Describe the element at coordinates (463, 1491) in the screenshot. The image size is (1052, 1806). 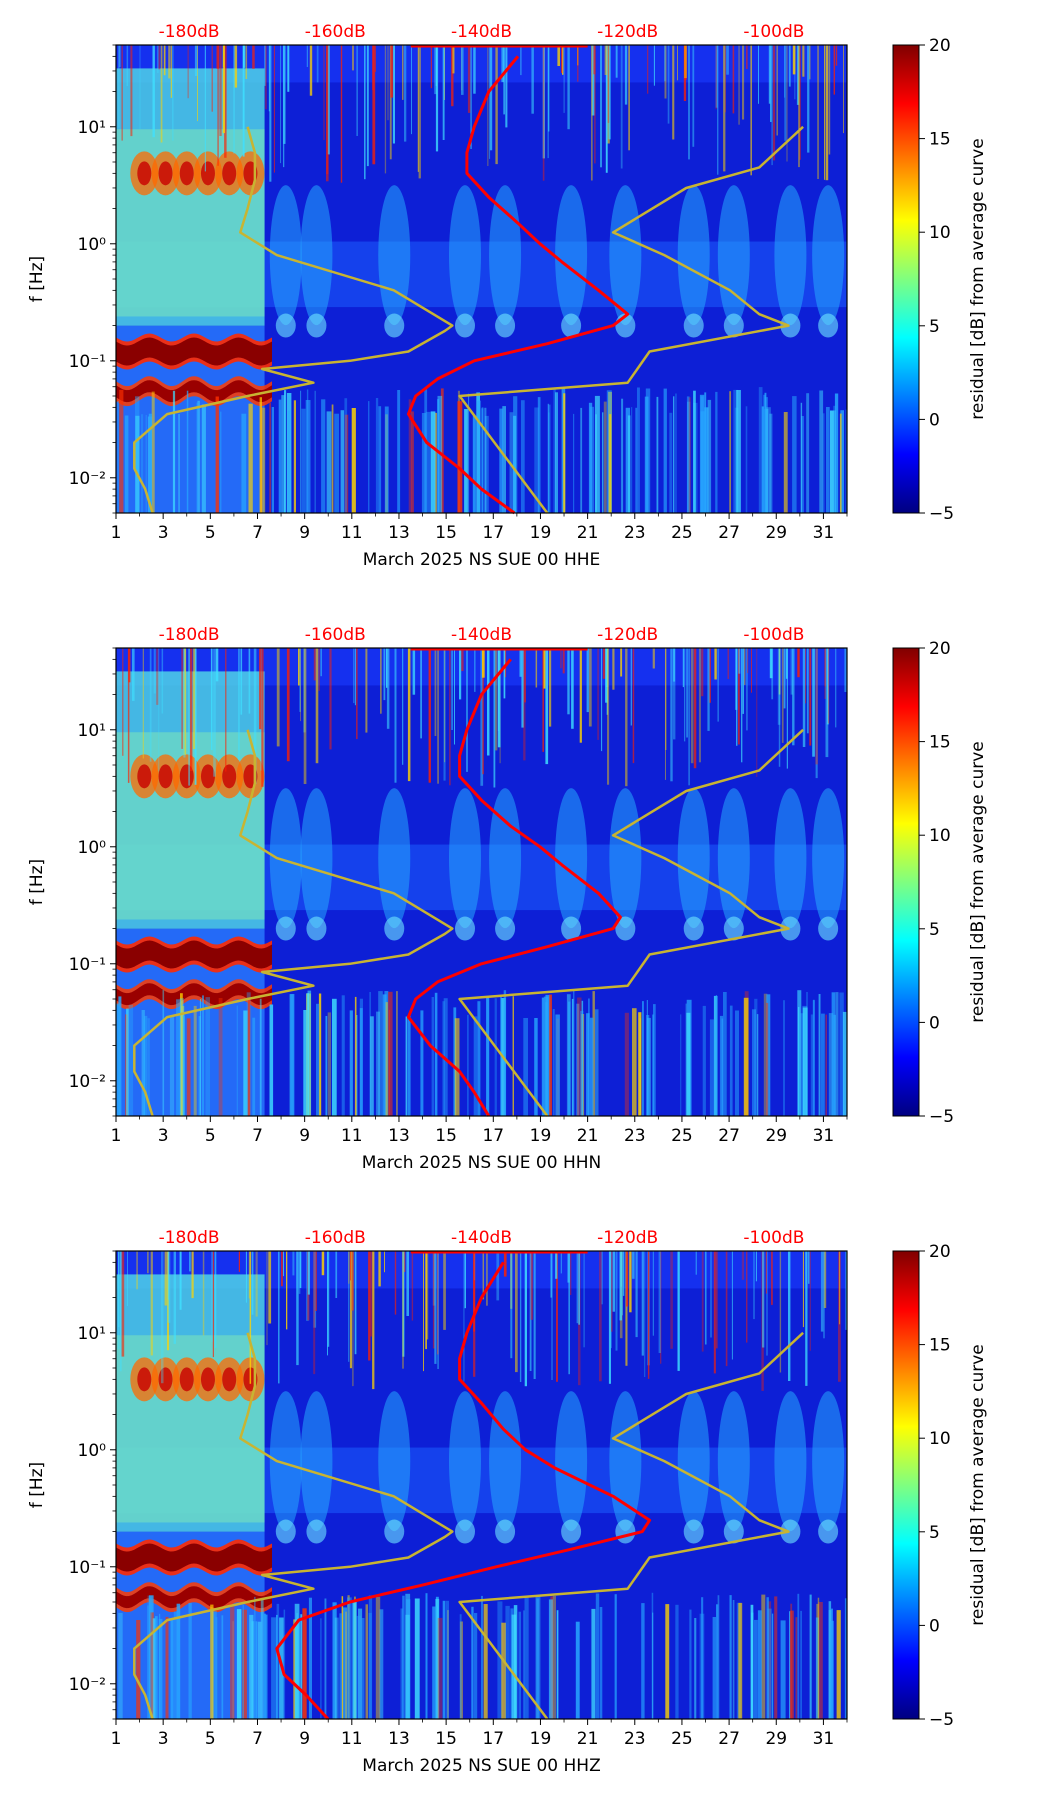
I see `average-psd-curve` at that location.